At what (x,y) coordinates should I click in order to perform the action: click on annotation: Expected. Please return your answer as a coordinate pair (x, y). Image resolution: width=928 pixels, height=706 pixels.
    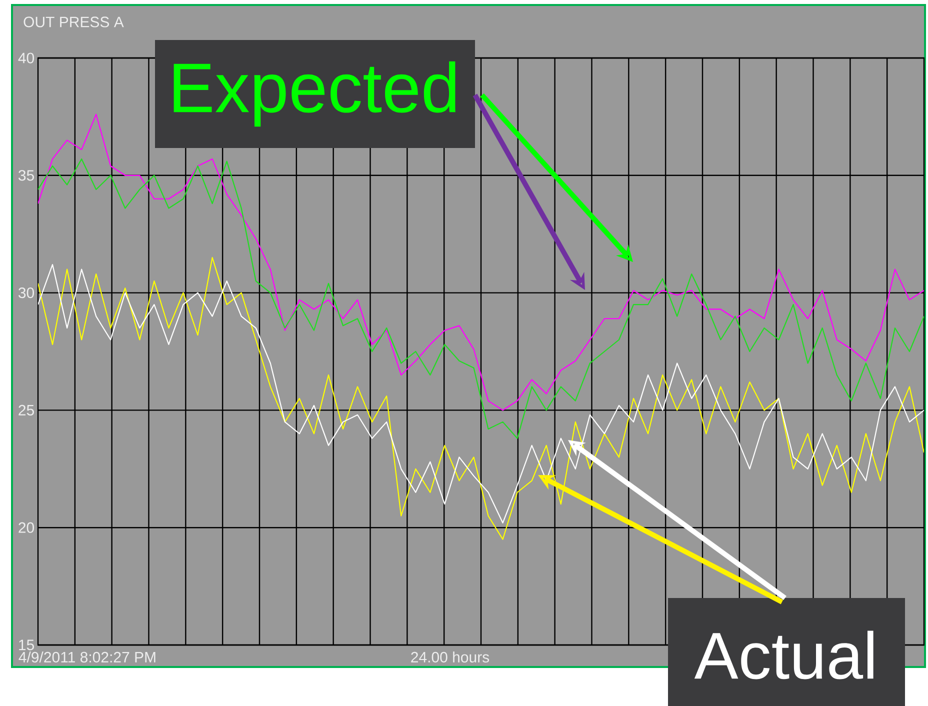
    Looking at the image, I should click on (315, 94).